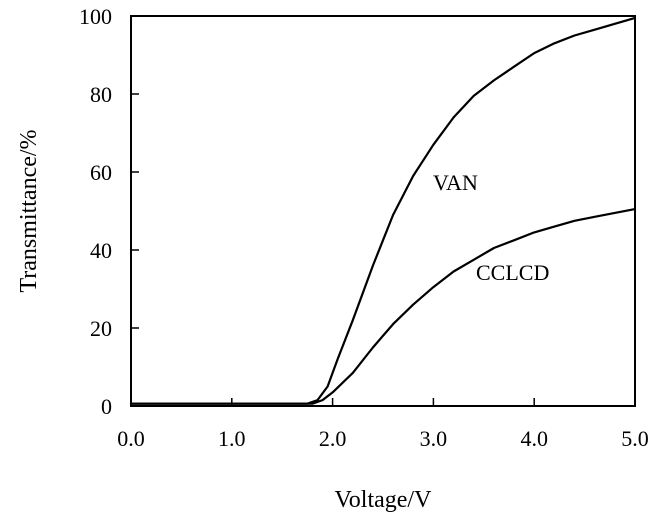 This screenshot has height=523, width=662. Describe the element at coordinates (534, 438) in the screenshot. I see `x-tick-label: 4.0` at that location.